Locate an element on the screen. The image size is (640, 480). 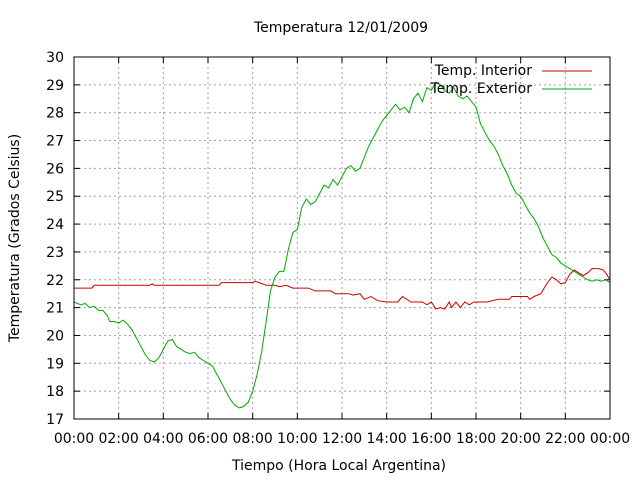
y-tick-label: 18 is located at coordinates (55, 392).